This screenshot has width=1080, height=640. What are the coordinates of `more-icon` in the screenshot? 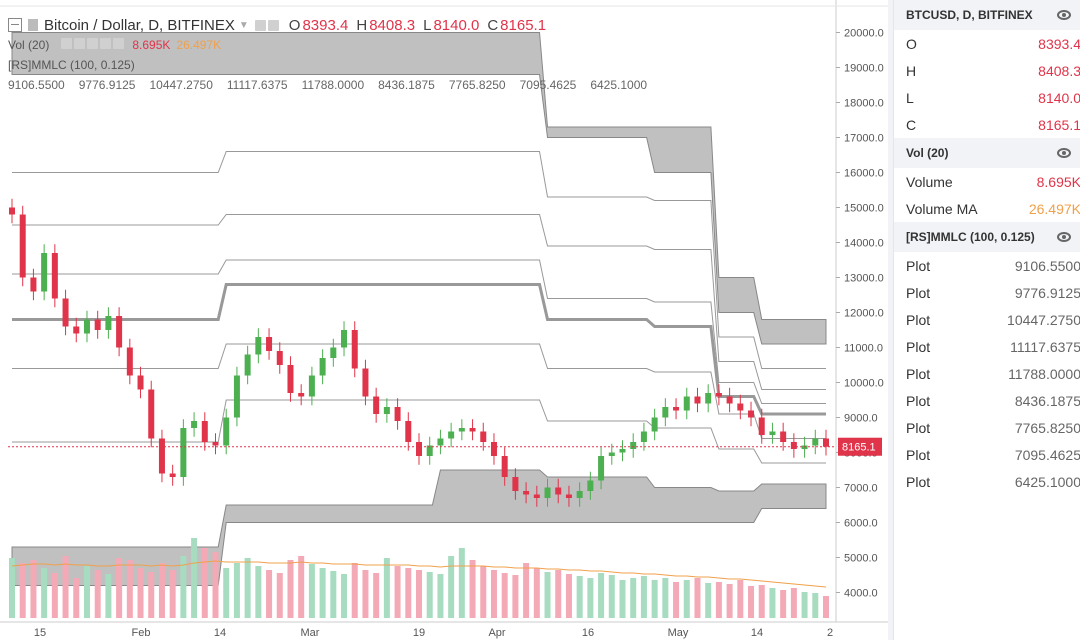 It's located at (119, 43).